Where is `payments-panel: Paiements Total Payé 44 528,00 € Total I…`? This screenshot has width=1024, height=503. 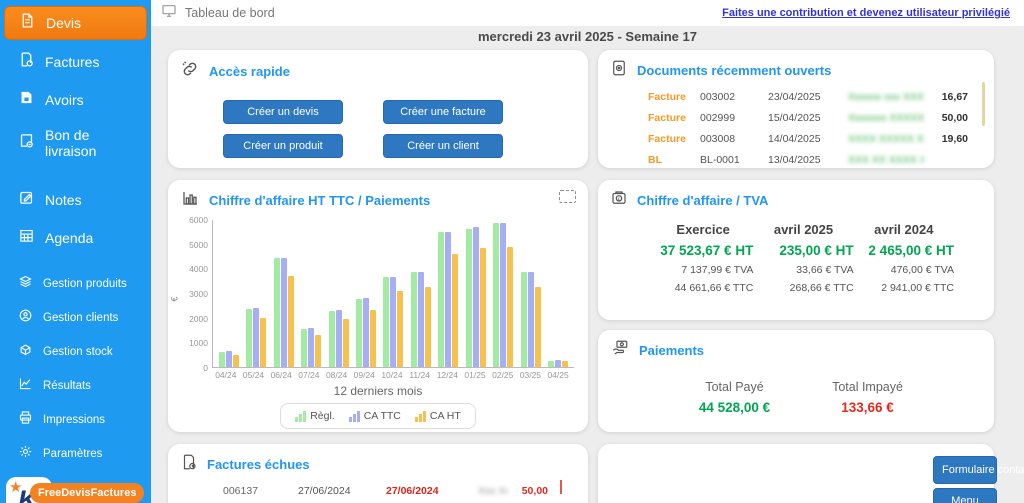
payments-panel: Paiements Total Payé 44 528,00 € Total I… is located at coordinates (796, 381).